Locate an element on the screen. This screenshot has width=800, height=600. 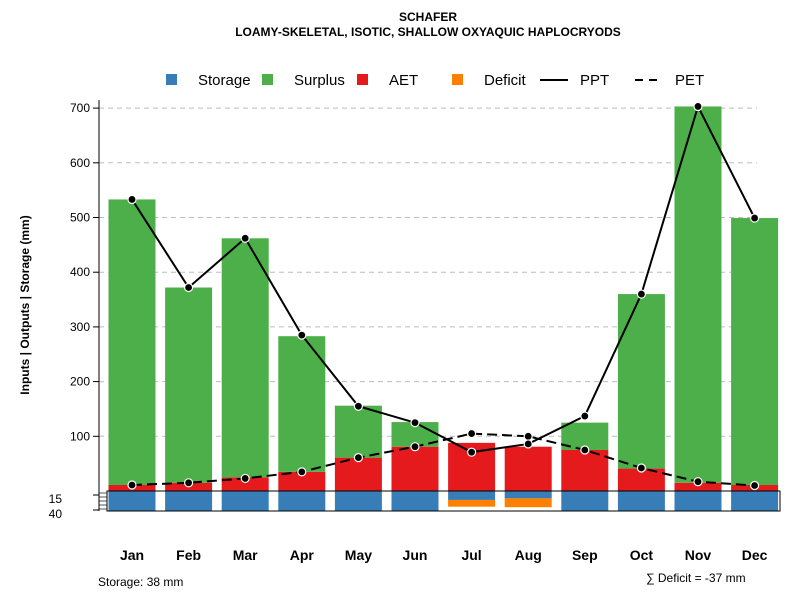
legend-label-pet: PET is located at coordinates (689, 80).